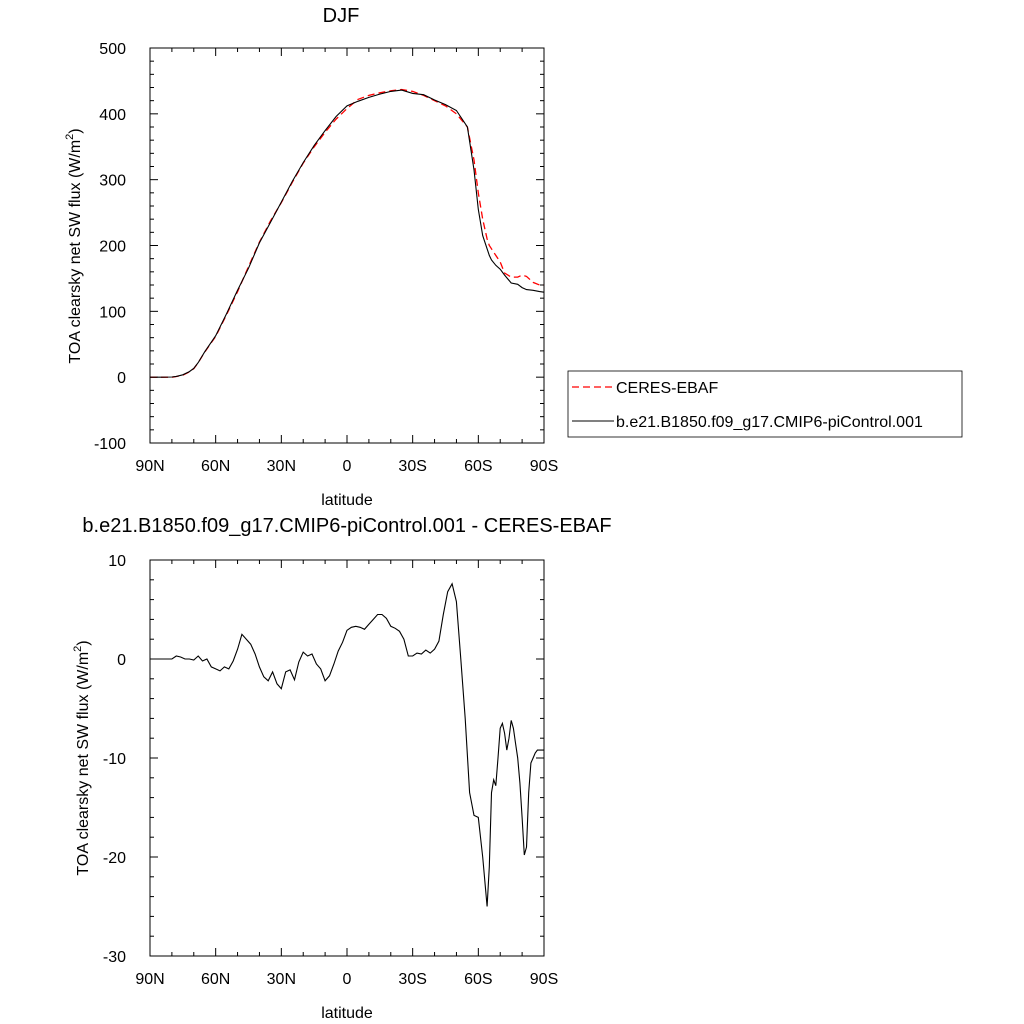 The width and height of the screenshot is (1024, 1024). What do you see at coordinates (347, 466) in the screenshot?
I see `top-panel-x-tick-label: 0` at bounding box center [347, 466].